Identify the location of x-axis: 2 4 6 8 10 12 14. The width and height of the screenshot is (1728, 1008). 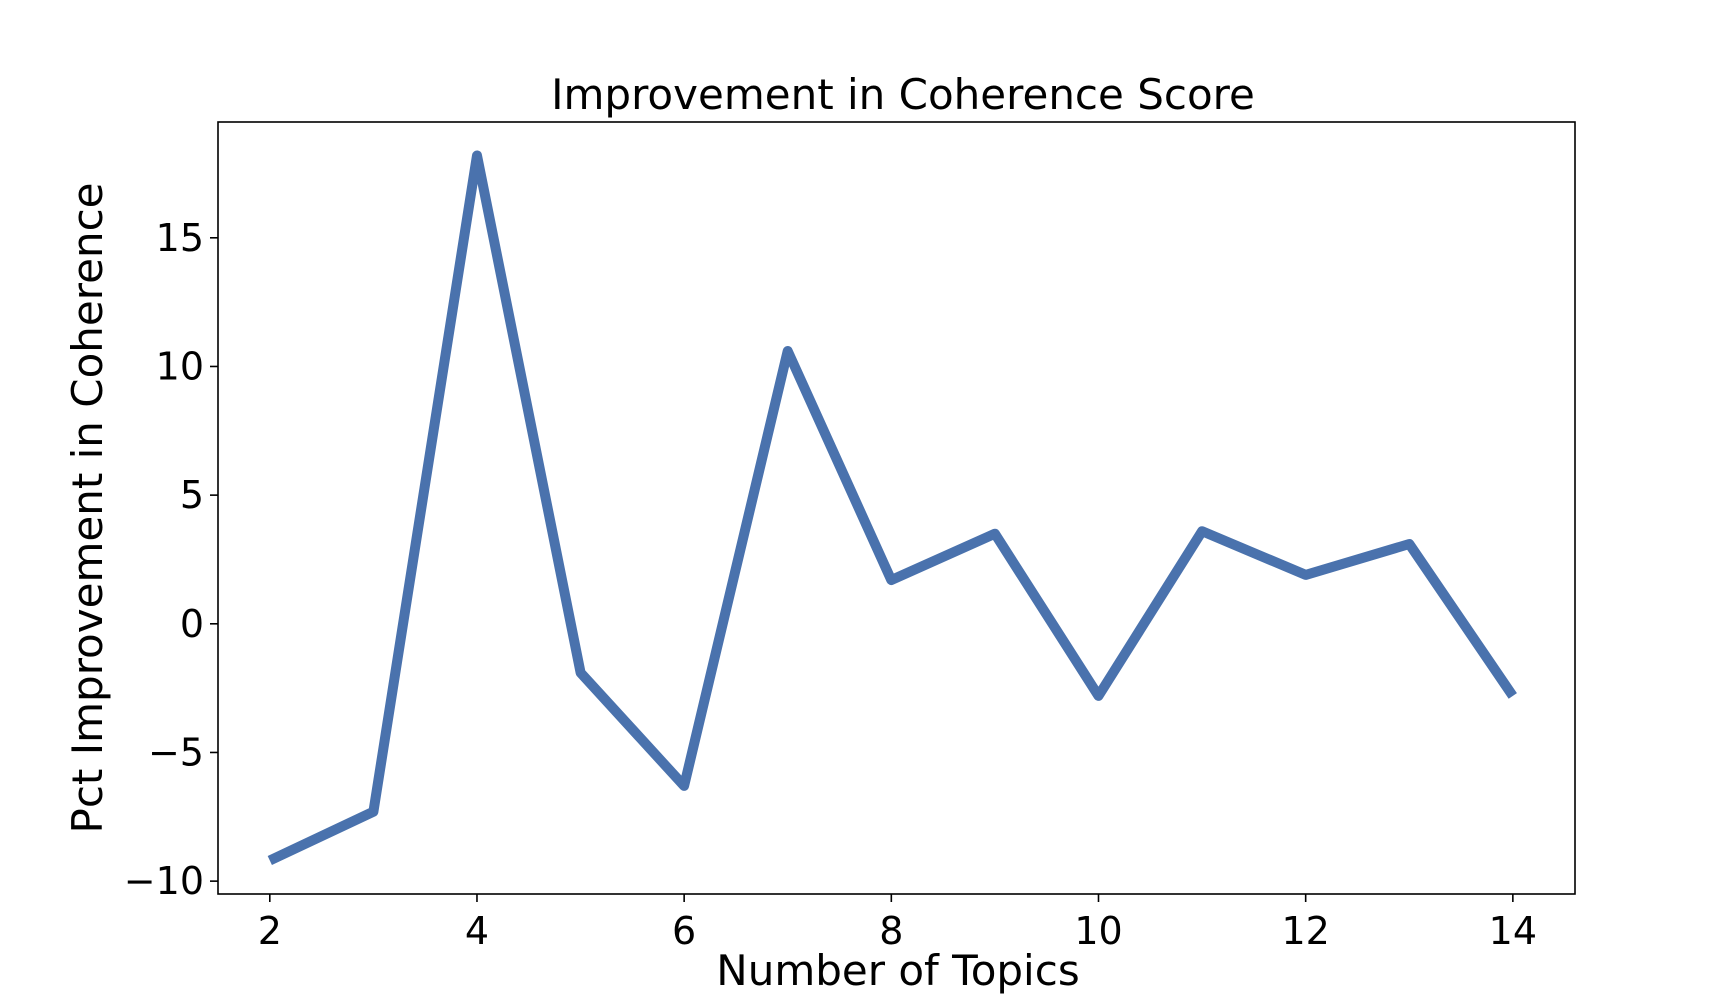
(897, 923).